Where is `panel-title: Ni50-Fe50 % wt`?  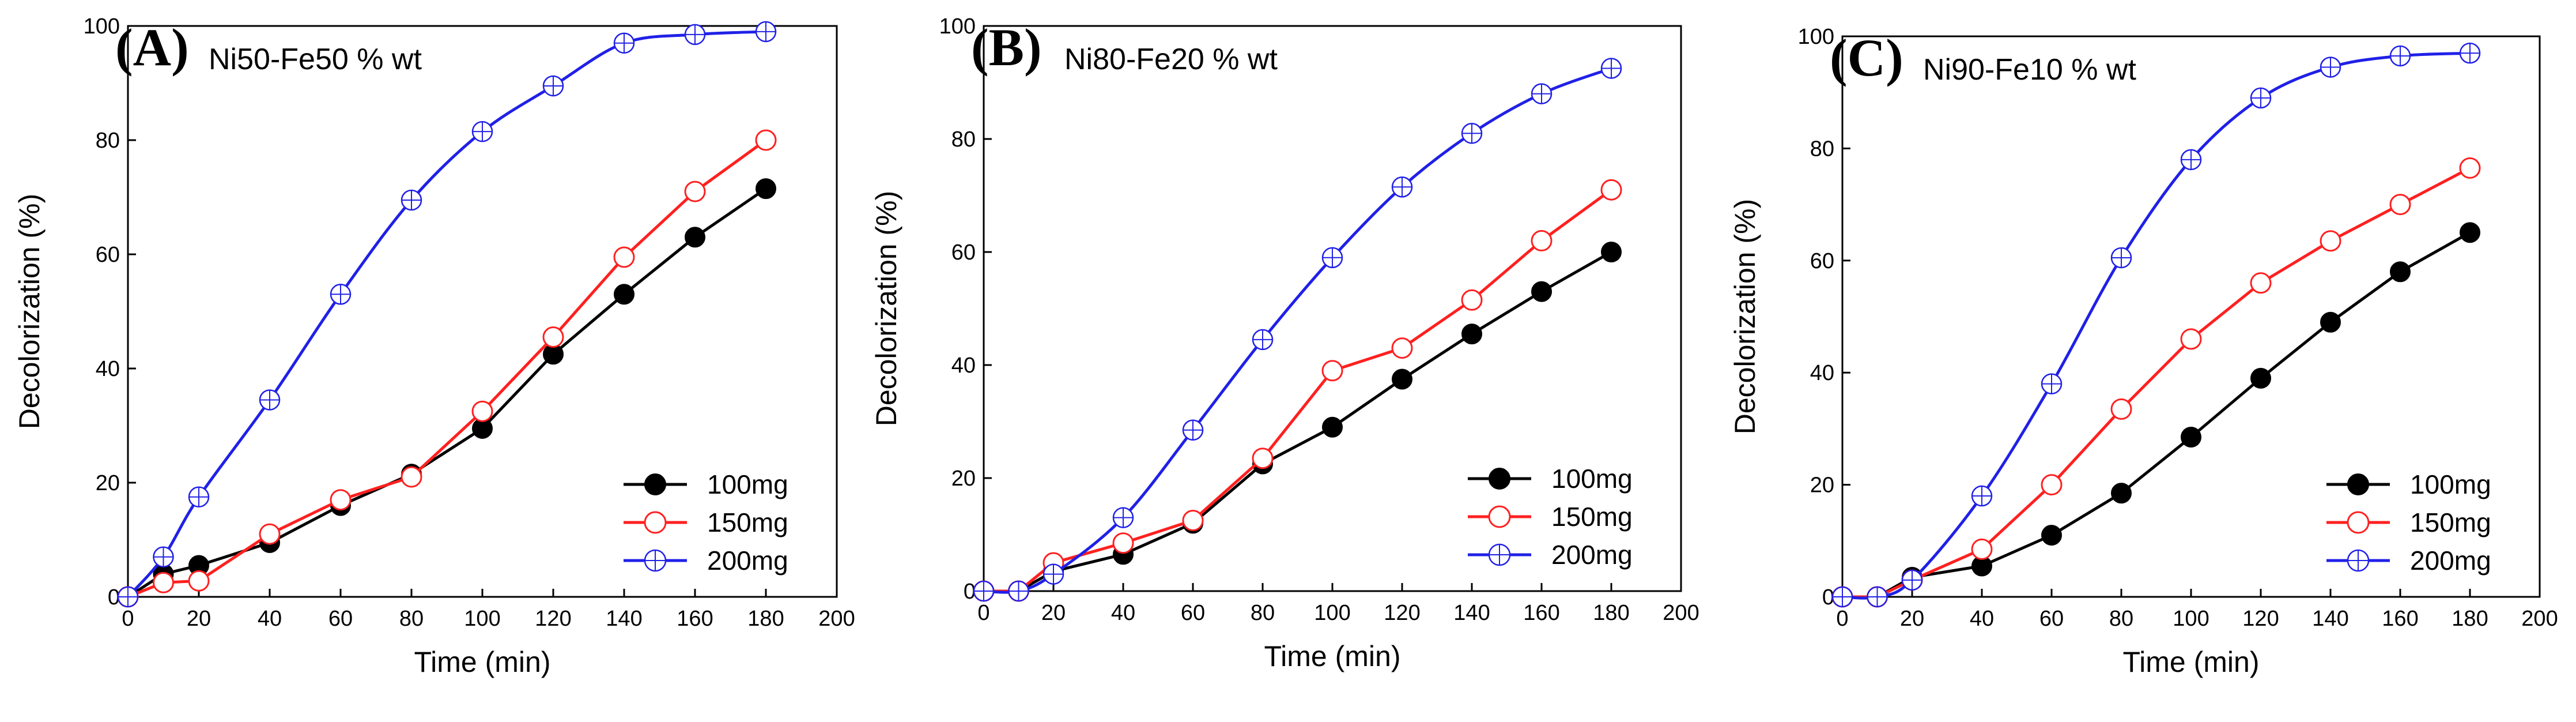 panel-title: Ni50-Fe50 % wt is located at coordinates (315, 60).